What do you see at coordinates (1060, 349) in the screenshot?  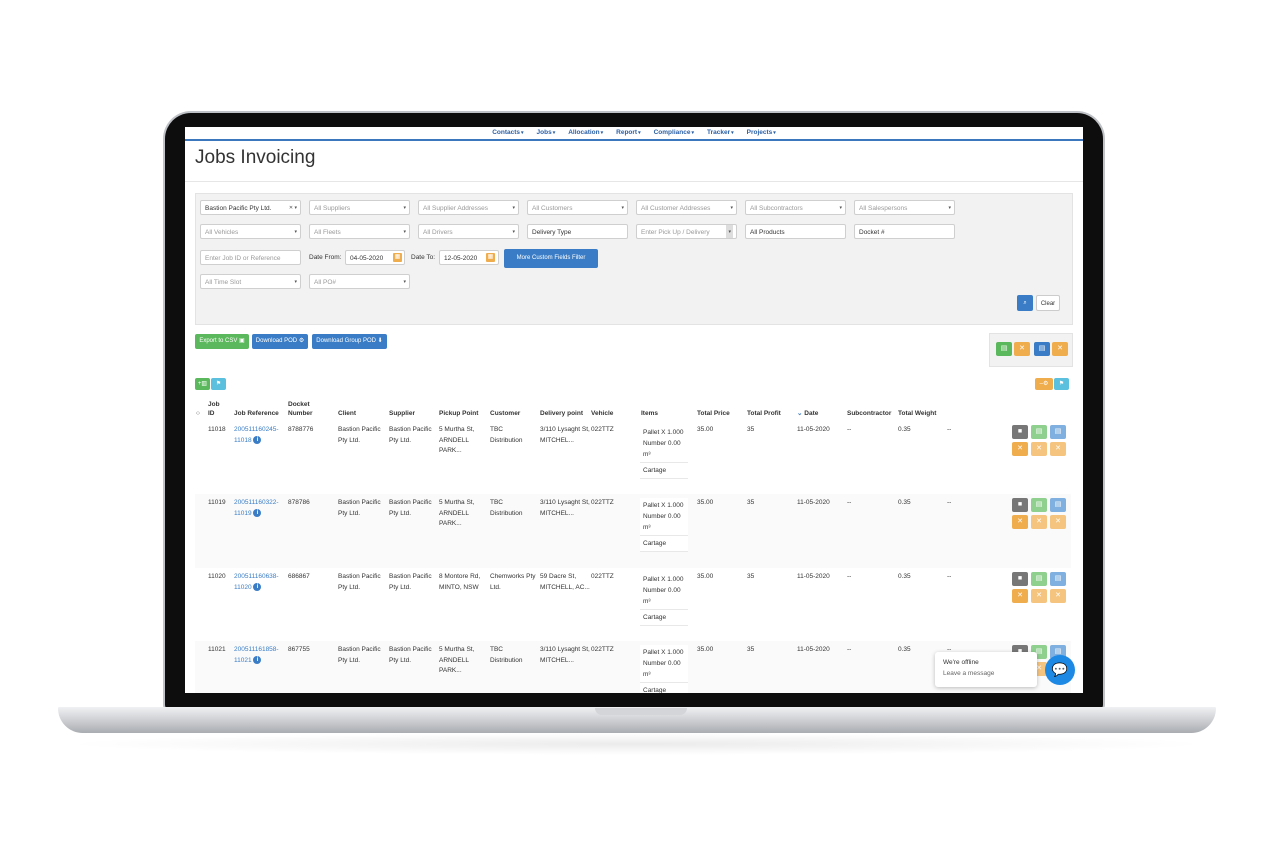 I see `bulk-remove-button: ✕` at bounding box center [1060, 349].